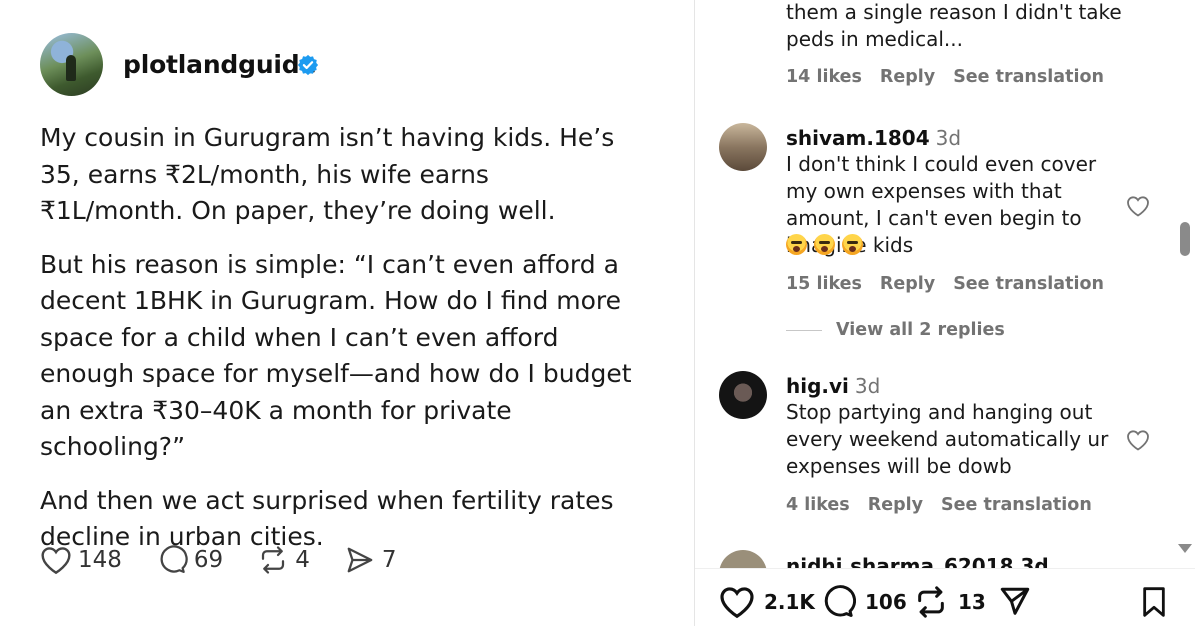  Describe the element at coordinates (302, 560) in the screenshot. I see `repost-count: 4` at that location.